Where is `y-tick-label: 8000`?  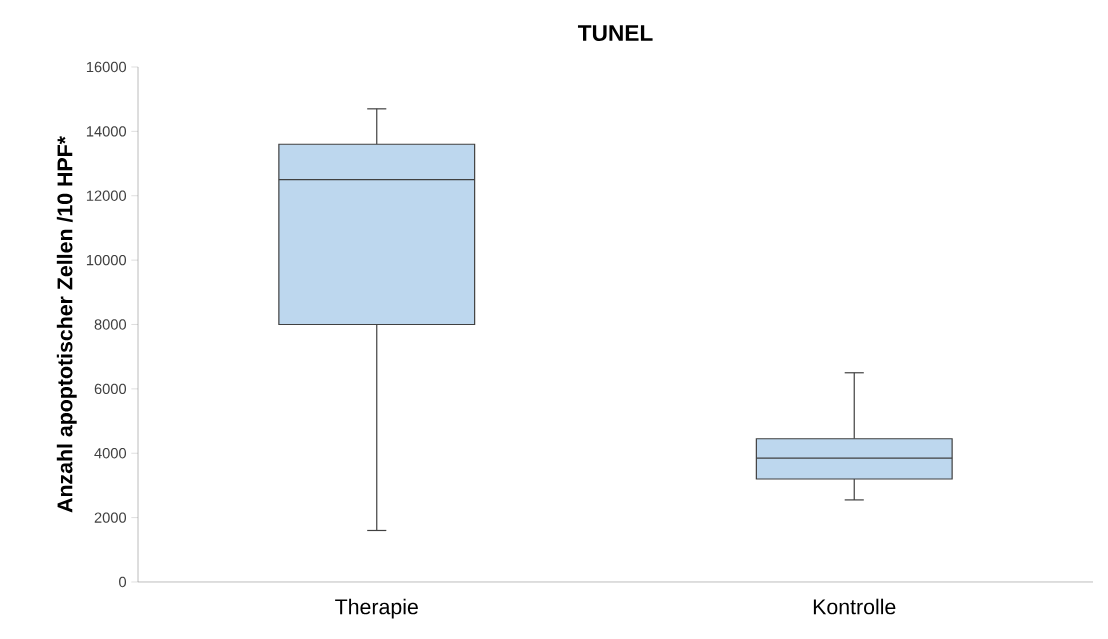
y-tick-label: 8000 is located at coordinates (110, 324).